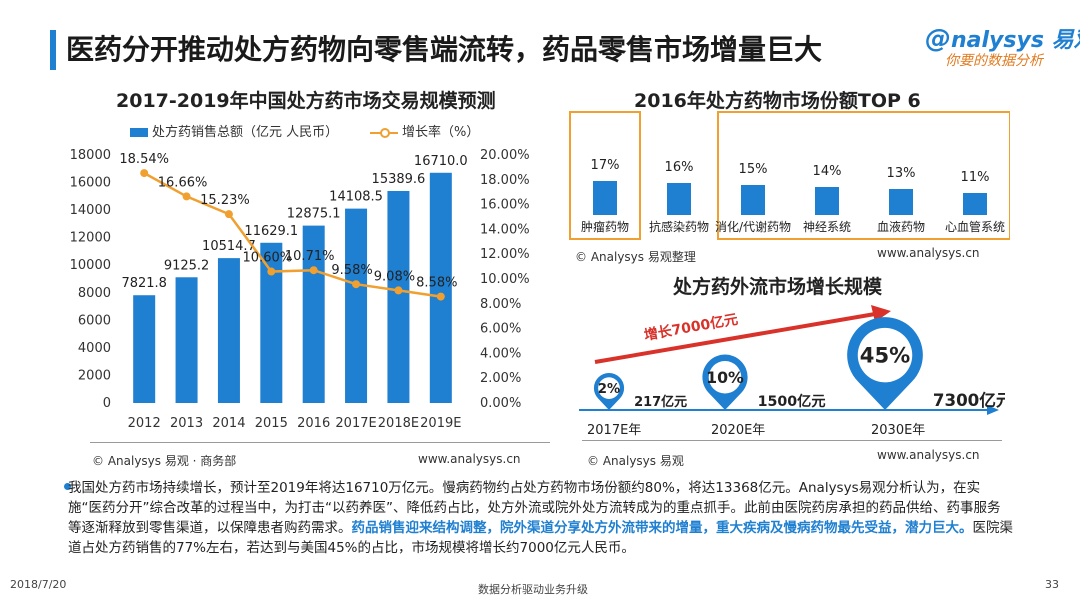  Describe the element at coordinates (394, 276) in the screenshot. I see `growth-value-label: 9.08%` at that location.